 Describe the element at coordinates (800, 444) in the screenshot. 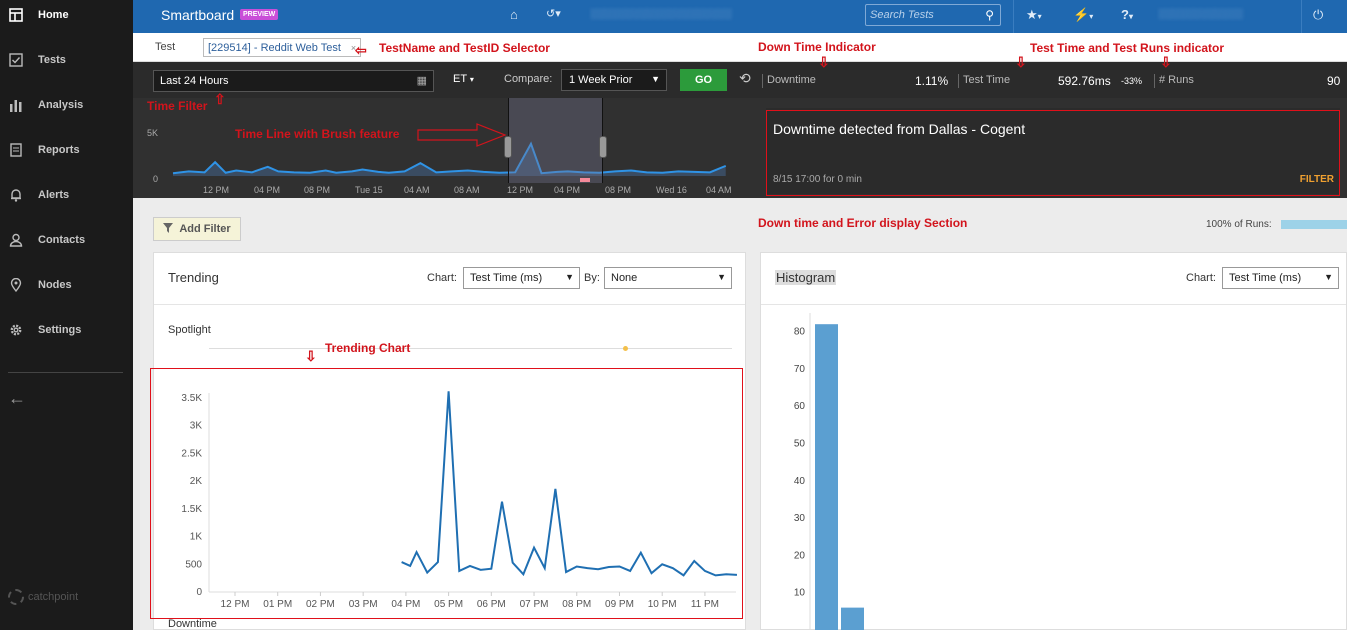

I see `histogram-y-tick-label: 50` at that location.